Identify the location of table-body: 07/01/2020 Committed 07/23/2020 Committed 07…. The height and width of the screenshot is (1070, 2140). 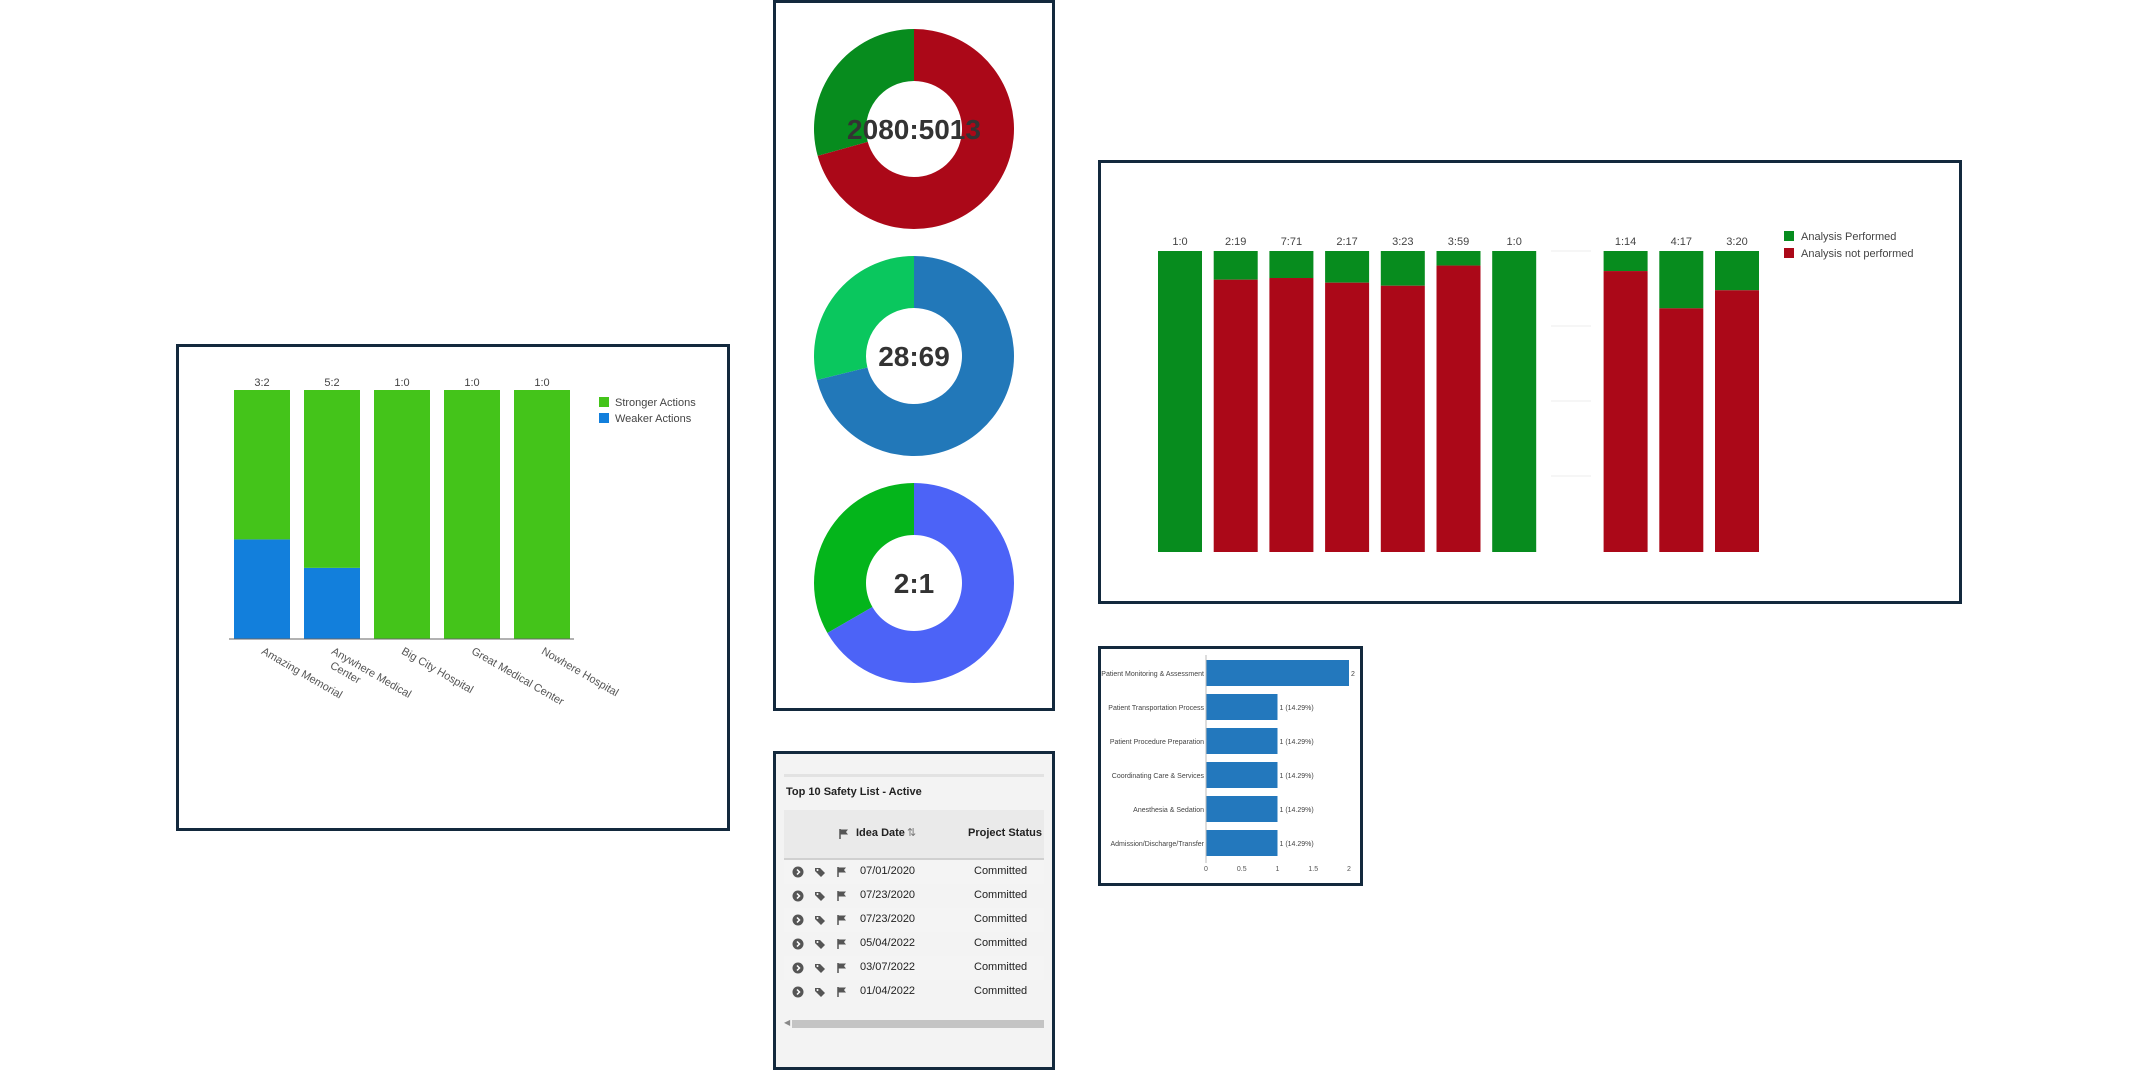
(914, 932).